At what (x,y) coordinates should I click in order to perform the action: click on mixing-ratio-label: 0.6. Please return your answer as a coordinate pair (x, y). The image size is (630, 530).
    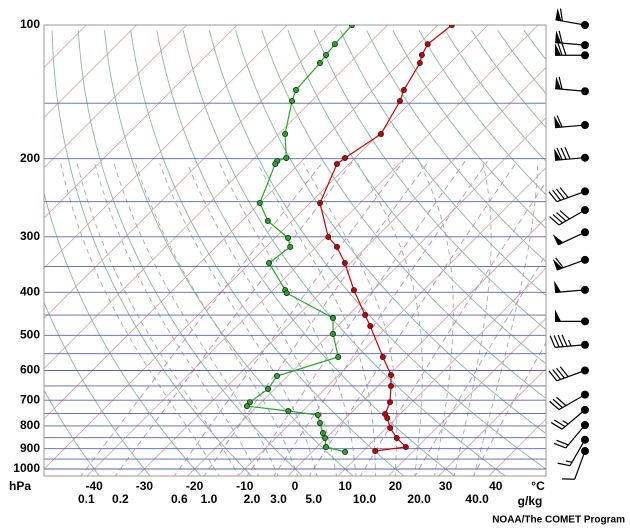
    Looking at the image, I should click on (179, 499).